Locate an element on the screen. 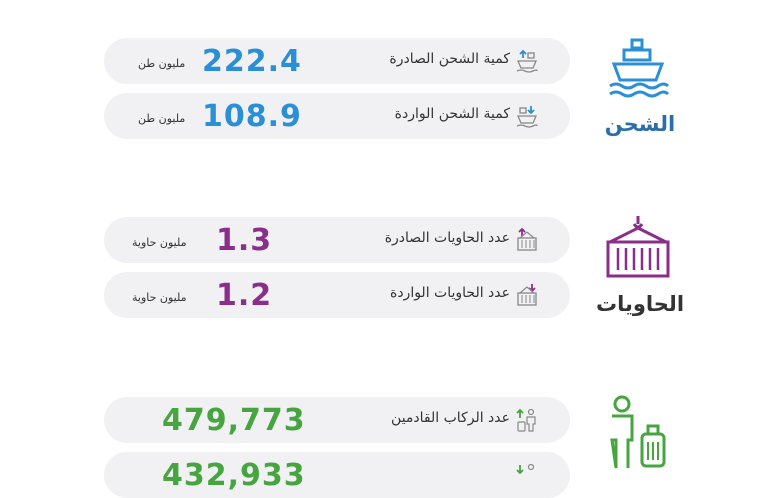 The height and width of the screenshot is (498, 780). shipping-export-unit: مليون طن is located at coordinates (162, 63).